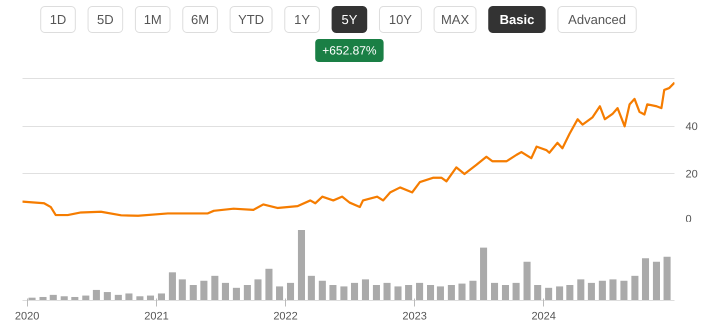  I want to click on text: MAX, so click(455, 19).